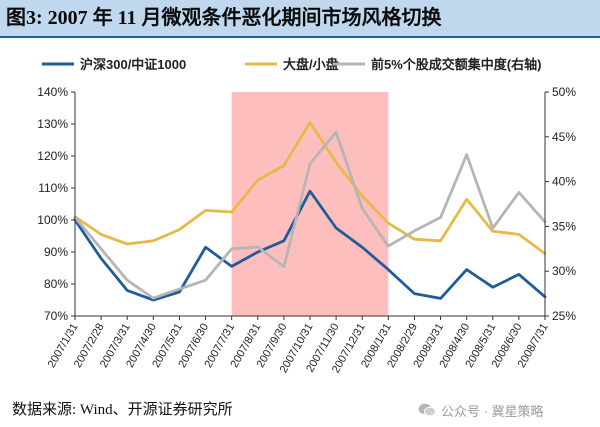 This screenshot has height=427, width=600. I want to click on figure-title: 图3: 2007 年 11 月微观条件恶化期间市场风格切换, so click(300, 18).